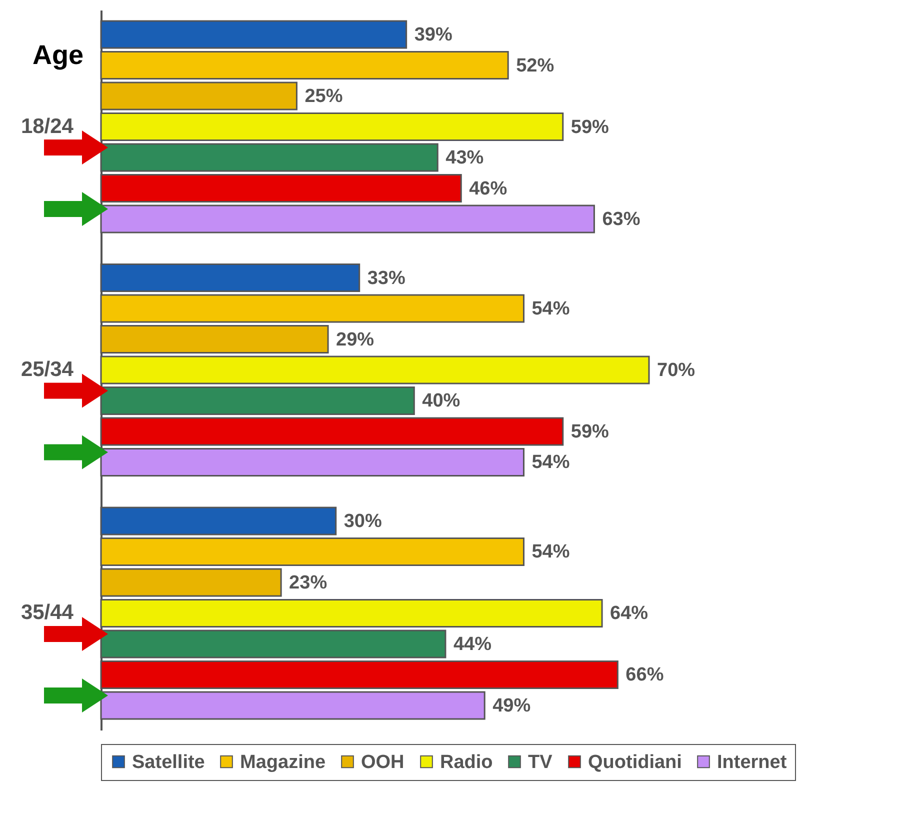 Image resolution: width=907 pixels, height=840 pixels. What do you see at coordinates (488, 189) in the screenshot?
I see `data-label: 46%` at bounding box center [488, 189].